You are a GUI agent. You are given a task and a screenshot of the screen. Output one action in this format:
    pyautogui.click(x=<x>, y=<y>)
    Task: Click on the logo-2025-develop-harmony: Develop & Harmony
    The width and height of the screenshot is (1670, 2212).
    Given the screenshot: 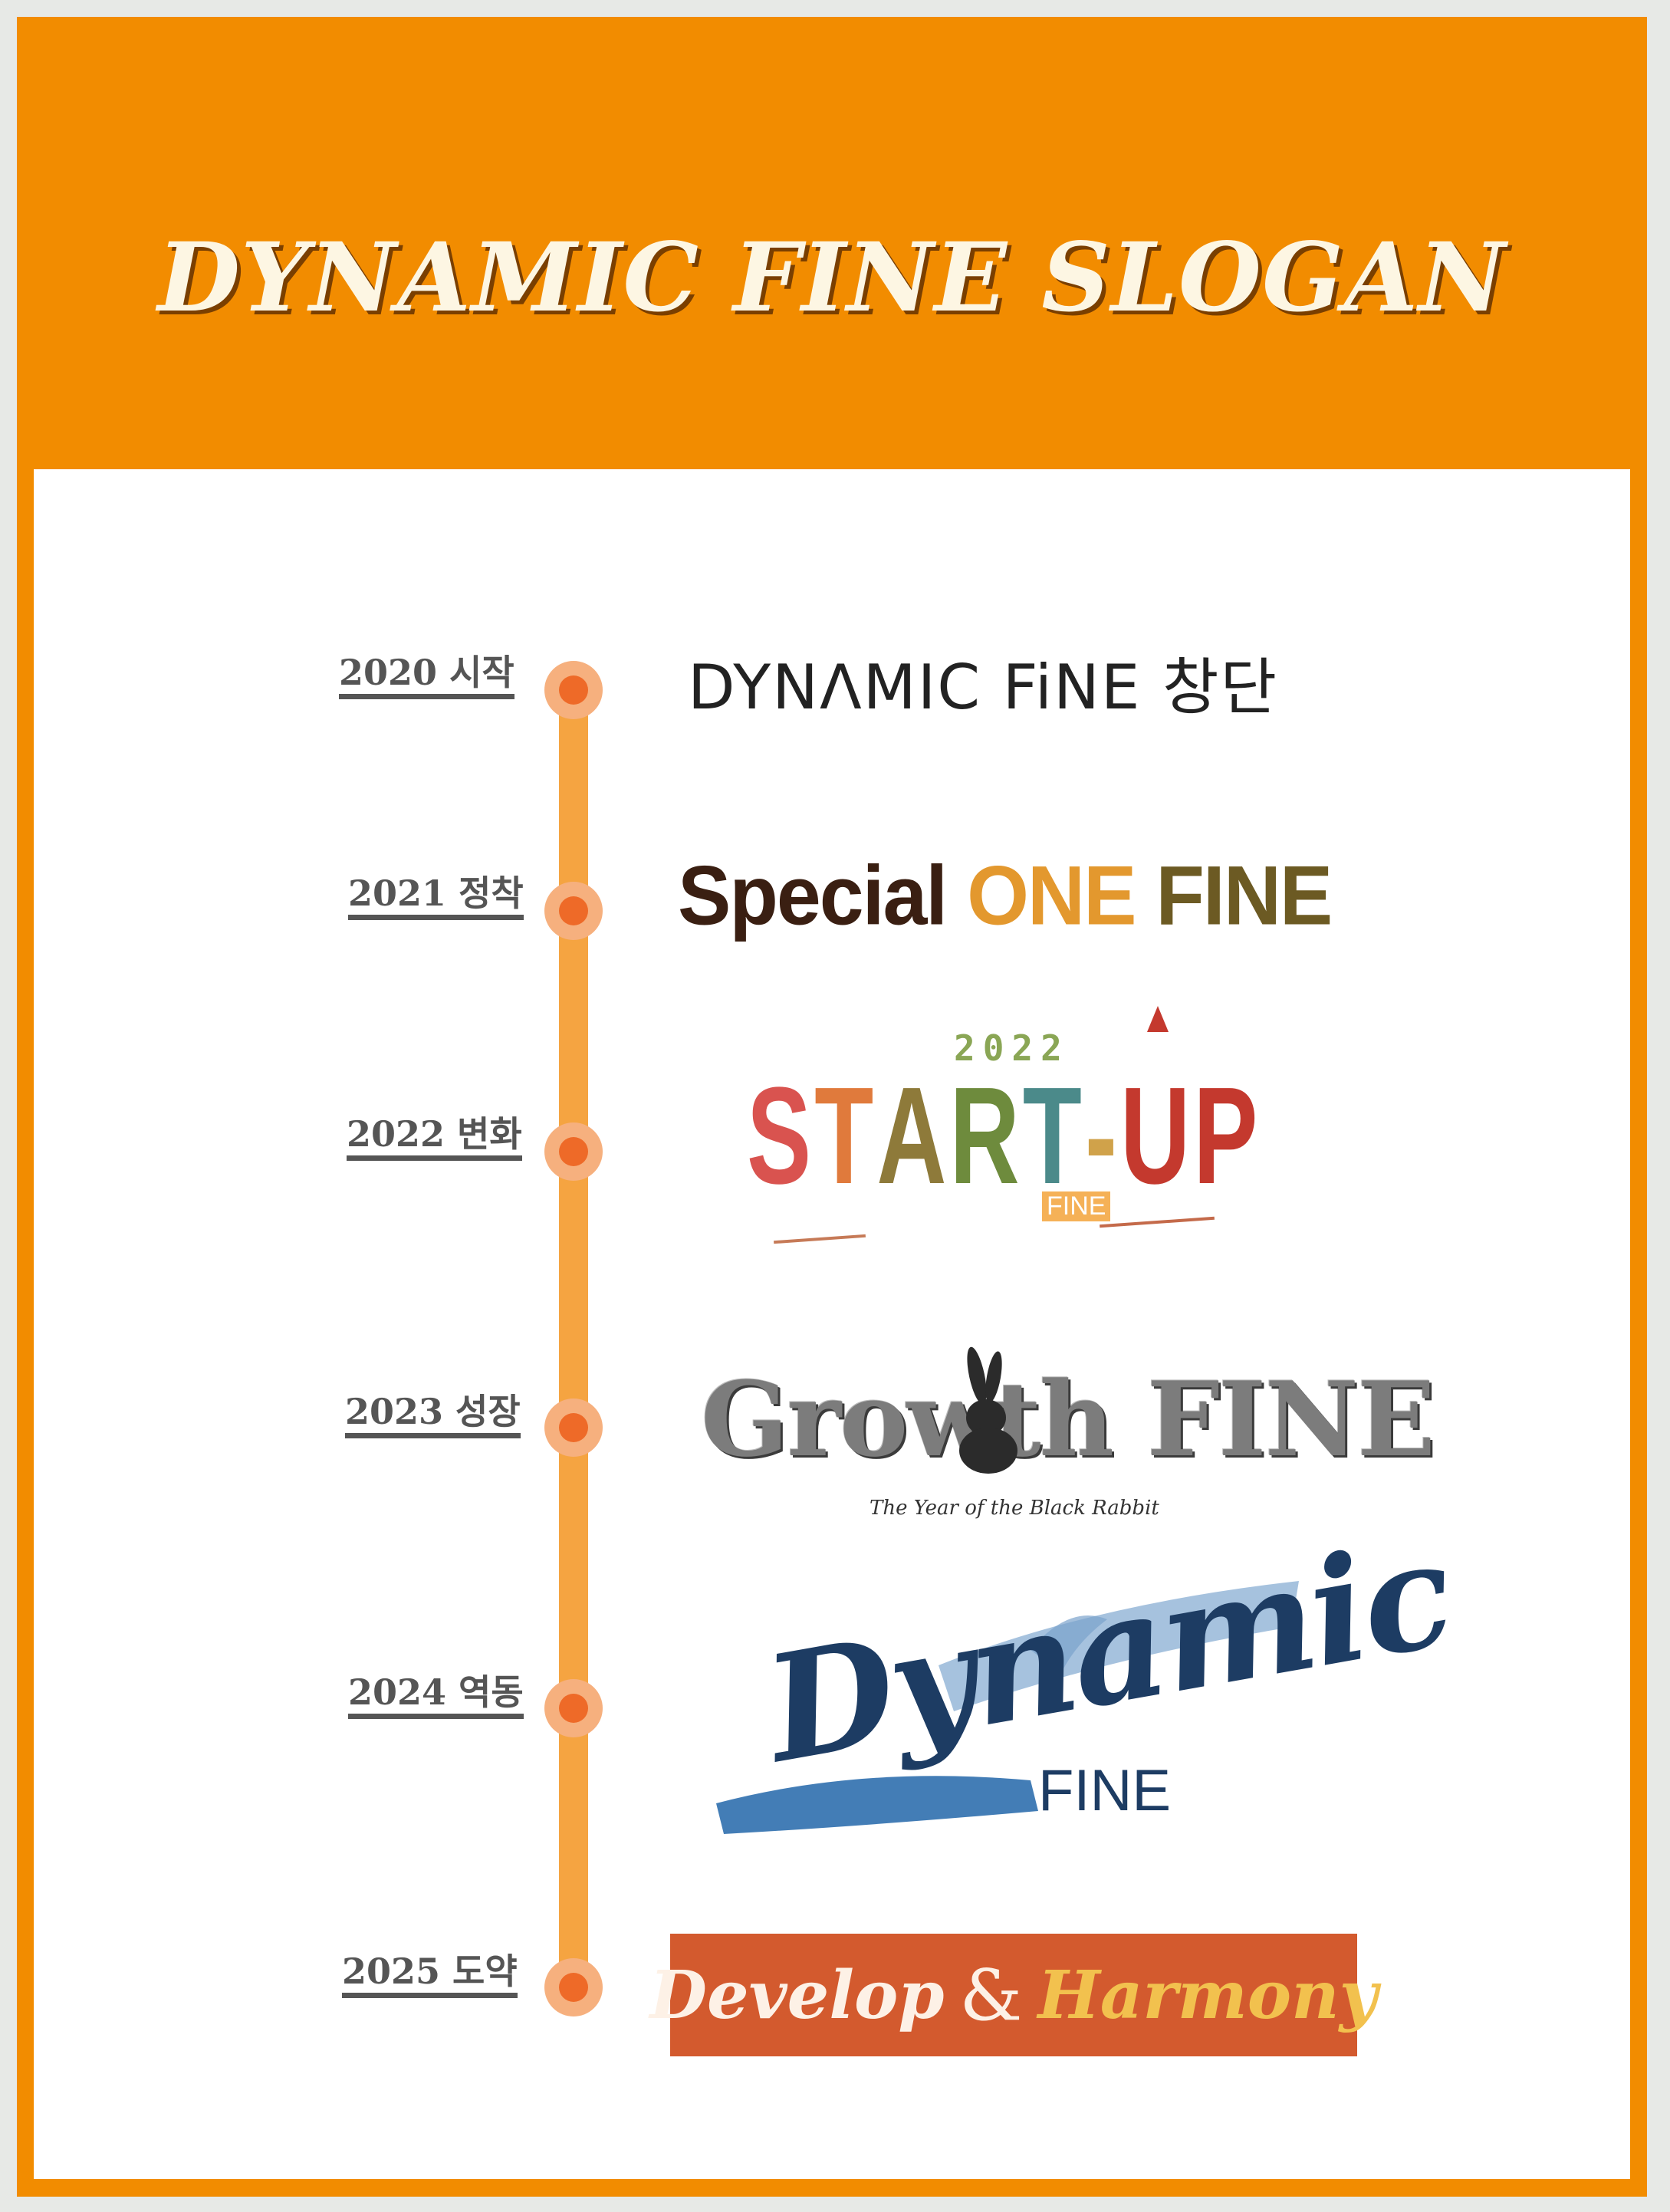 What is the action you would take?
    pyautogui.click(x=1013, y=1995)
    